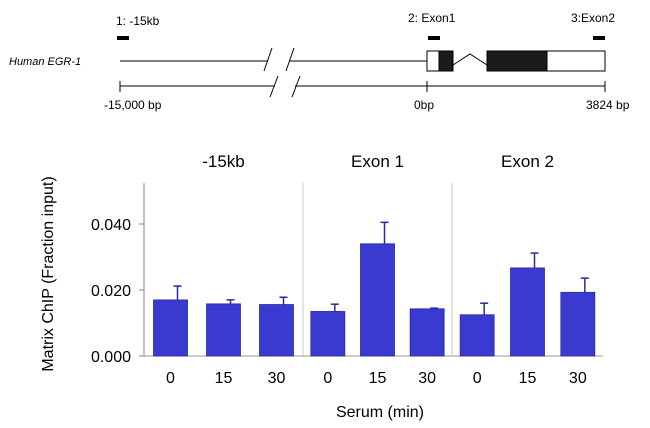  I want to click on panel-title: Exon 2, so click(527, 161).